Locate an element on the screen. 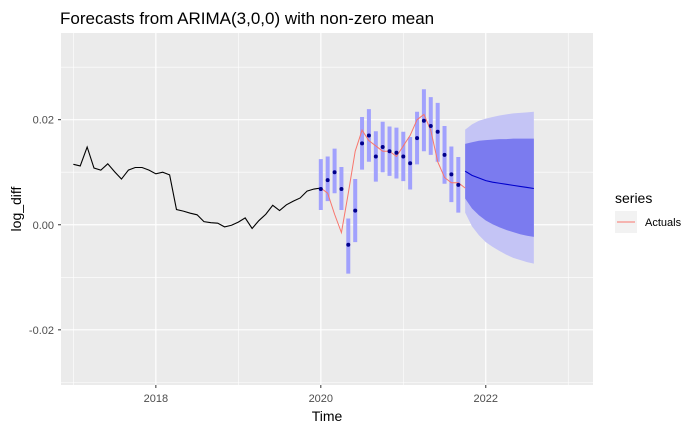  y-axis: -0.02 0.00 0.02 is located at coordinates (45, 226).